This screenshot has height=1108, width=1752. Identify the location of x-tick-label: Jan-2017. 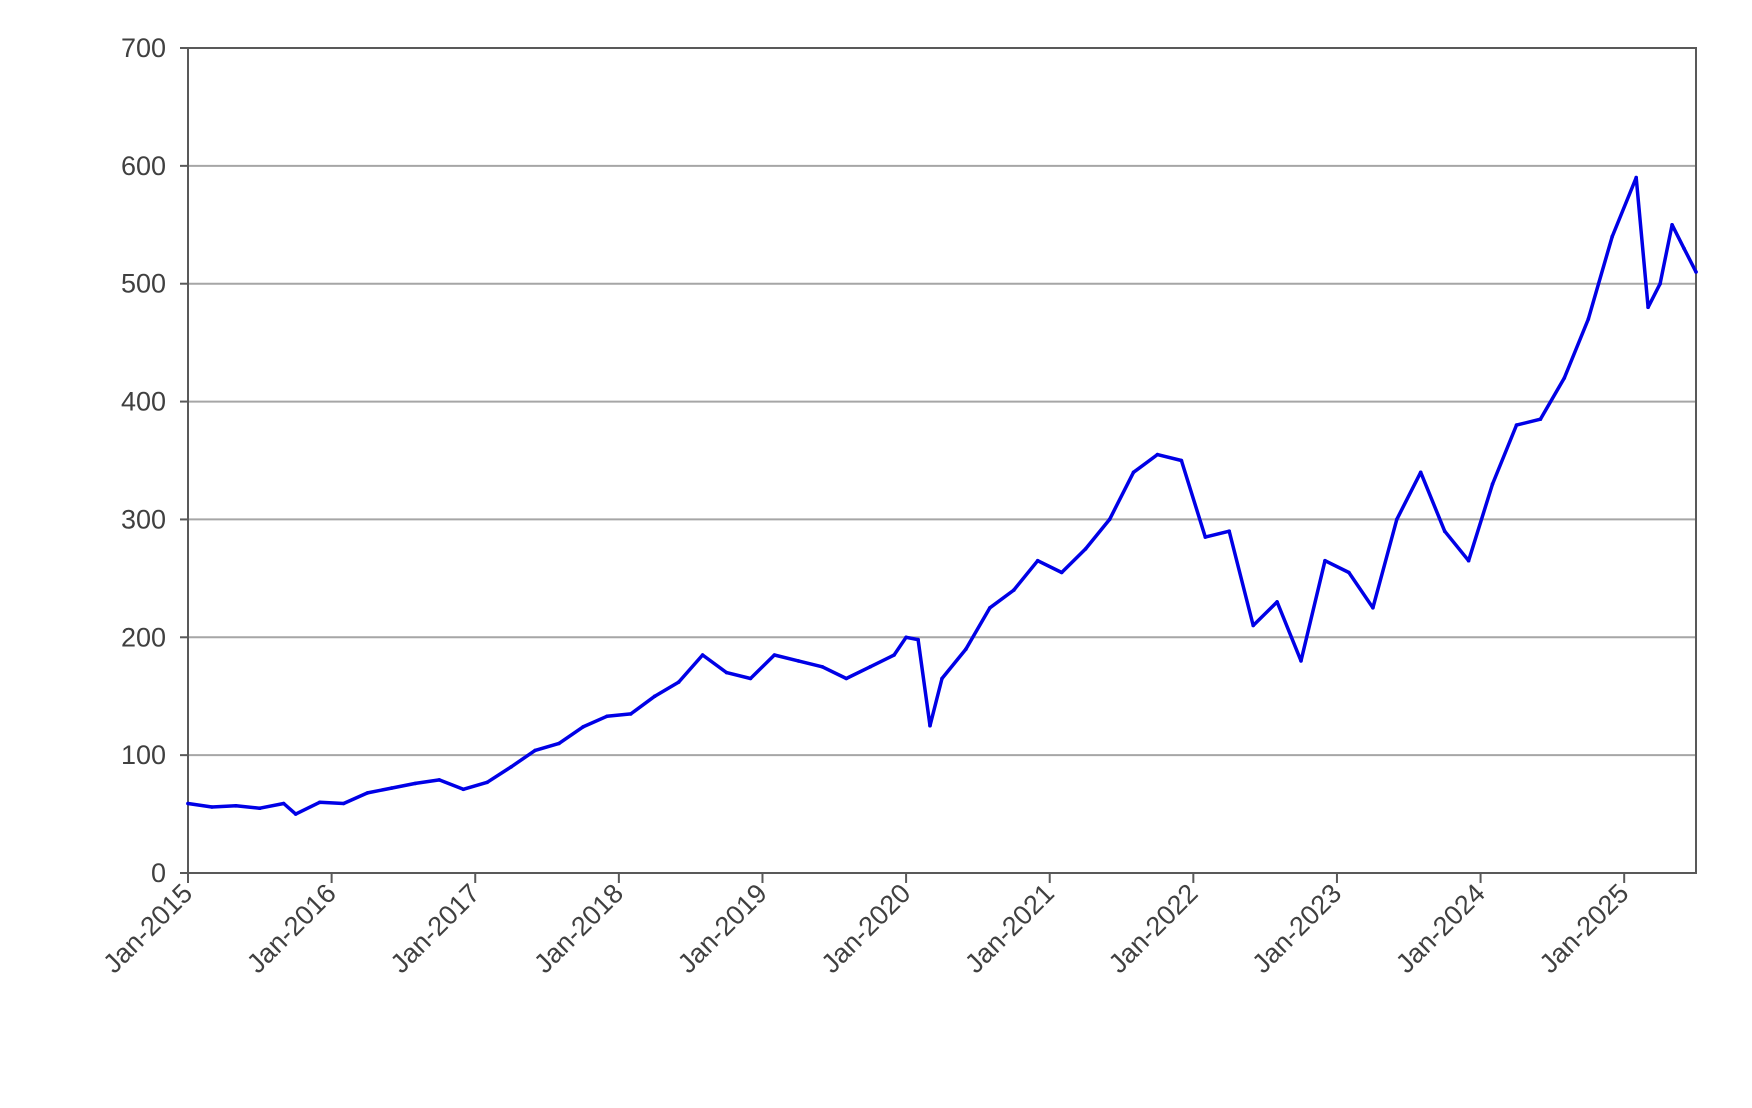
(435, 928).